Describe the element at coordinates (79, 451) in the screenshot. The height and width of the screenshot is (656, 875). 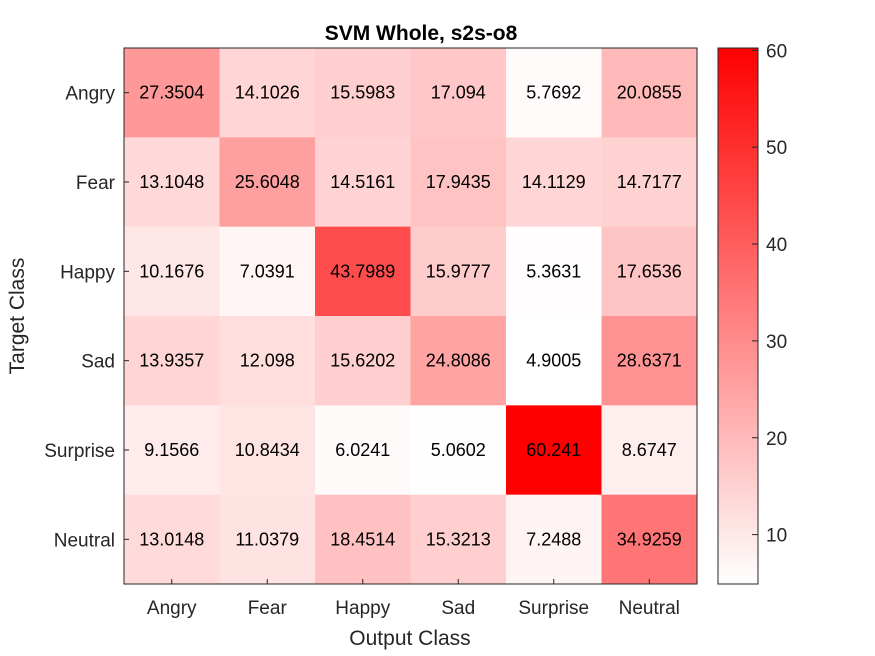
I see `y-tick-label: Surprise` at that location.